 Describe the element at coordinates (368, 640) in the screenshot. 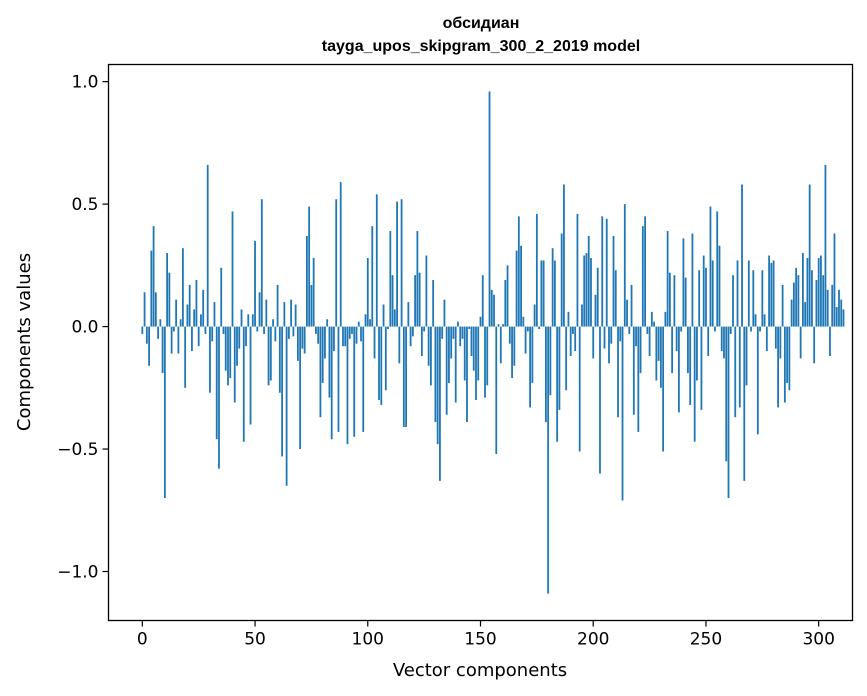

I see `x-tick-label: 100` at that location.